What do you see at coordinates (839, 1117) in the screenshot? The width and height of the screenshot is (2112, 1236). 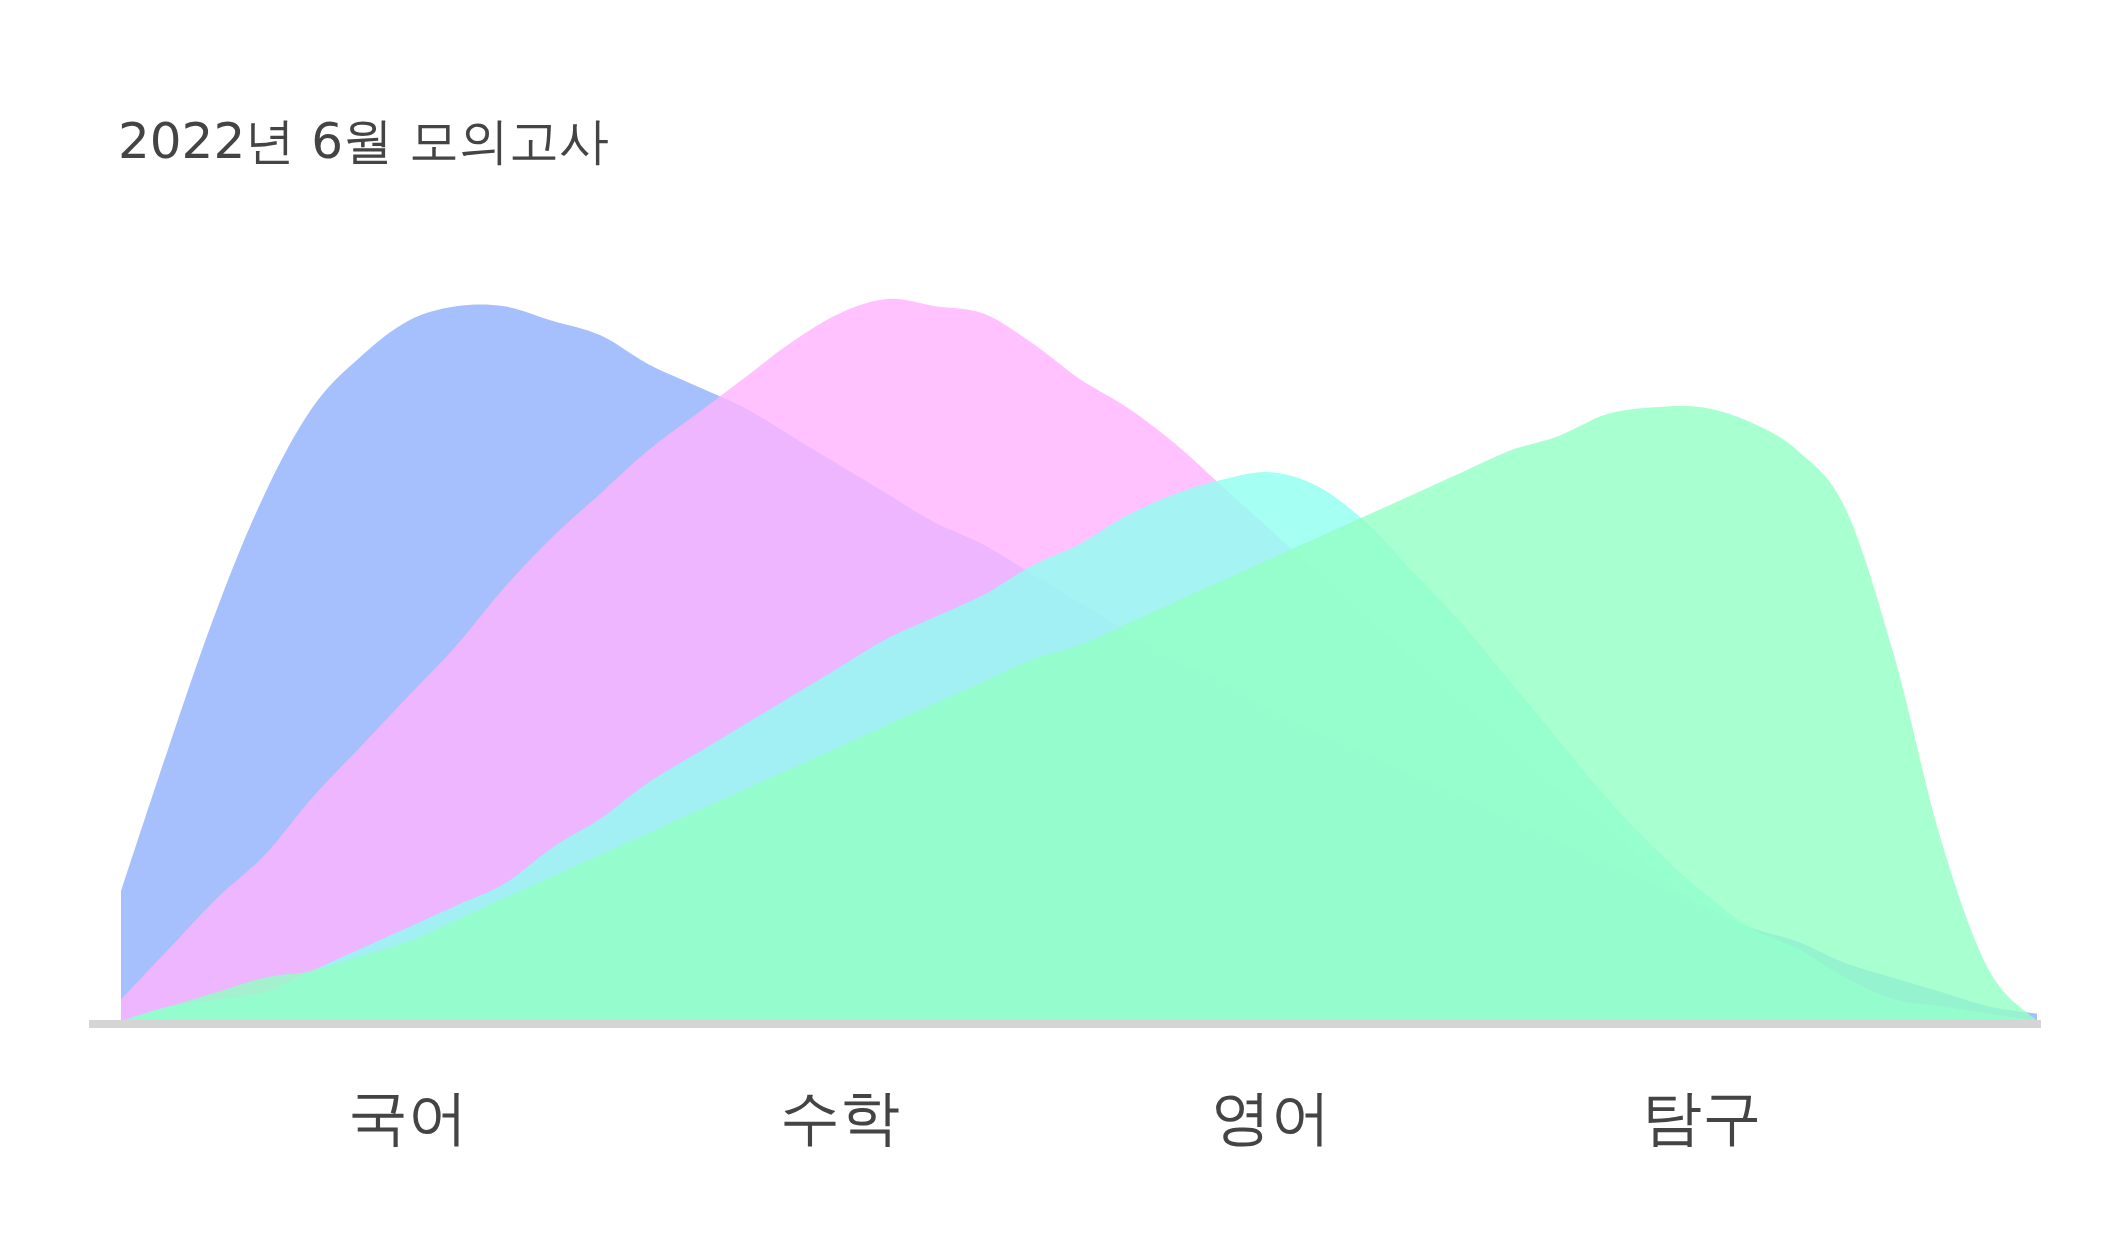 I see `x-tick-label: 수학` at bounding box center [839, 1117].